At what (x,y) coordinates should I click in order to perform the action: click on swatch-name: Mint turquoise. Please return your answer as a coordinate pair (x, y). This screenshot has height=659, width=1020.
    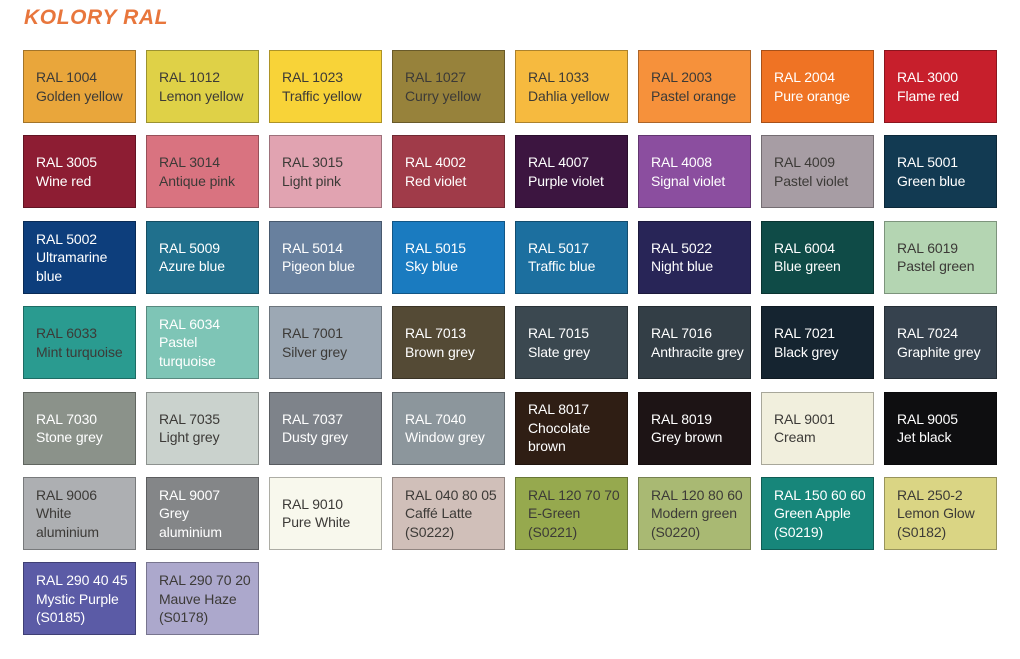
    Looking at the image, I should click on (79, 351).